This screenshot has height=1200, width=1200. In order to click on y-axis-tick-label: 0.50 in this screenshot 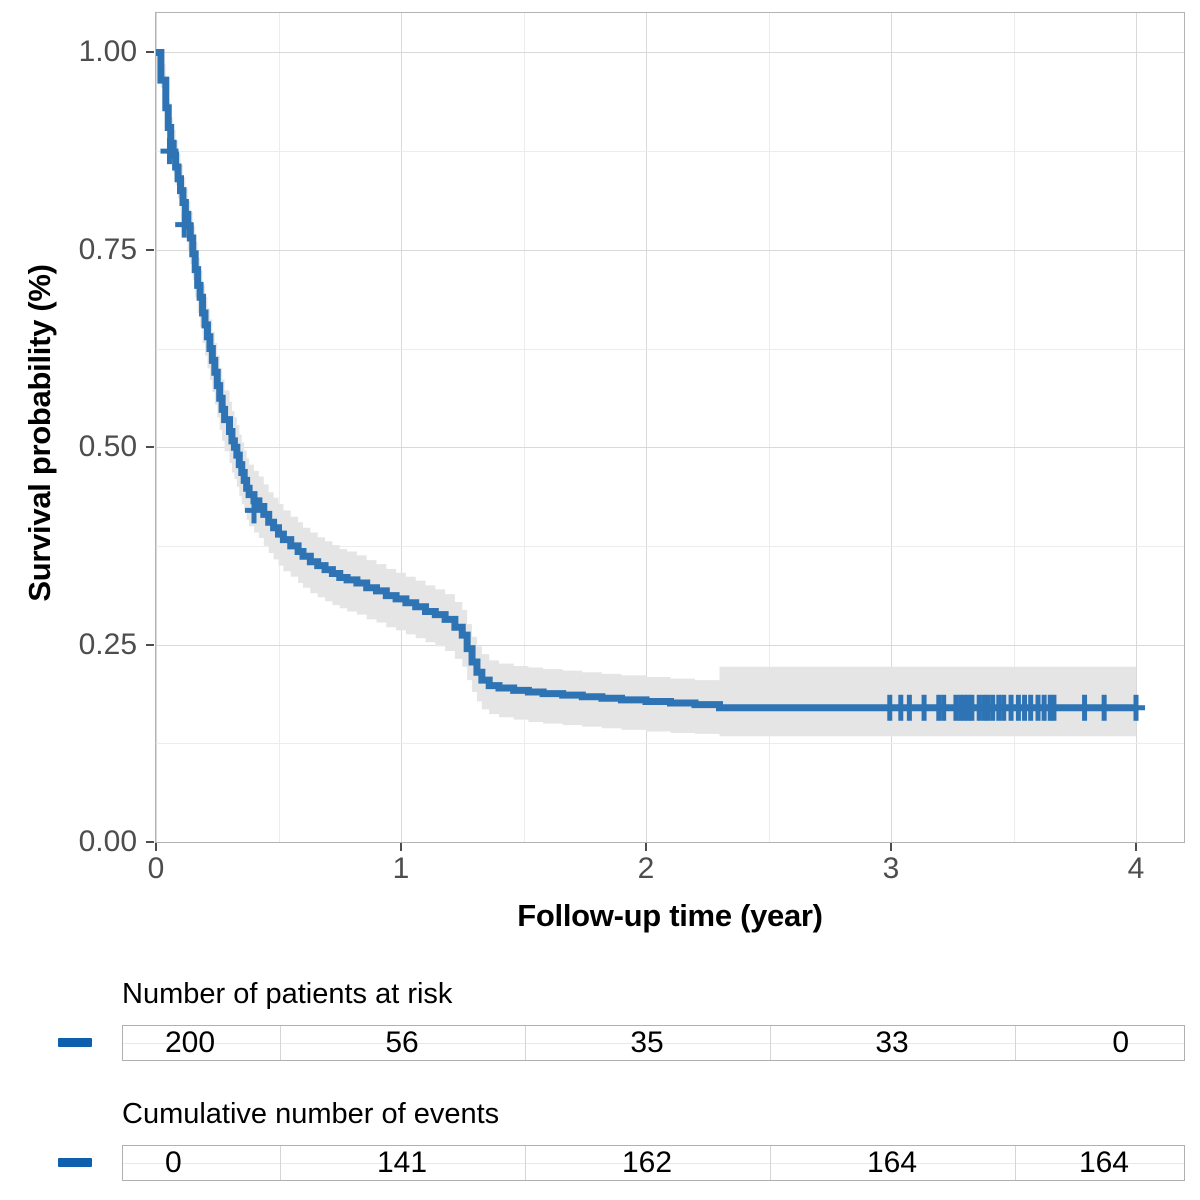, I will do `click(107, 447)`.